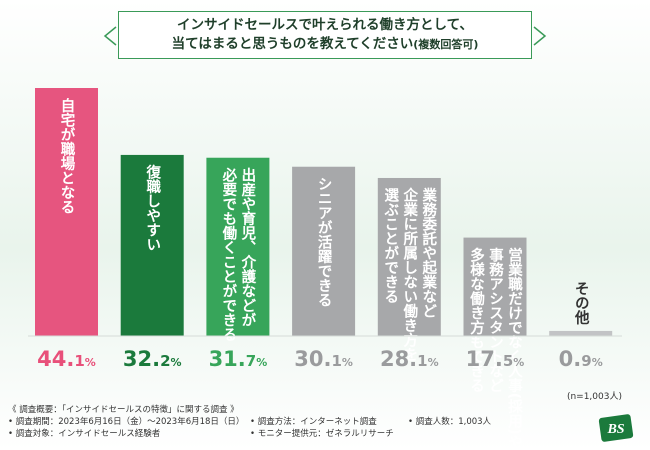  I want to click on bar-group-1: 自宅が職場となる 44.1%, so click(66, 229).